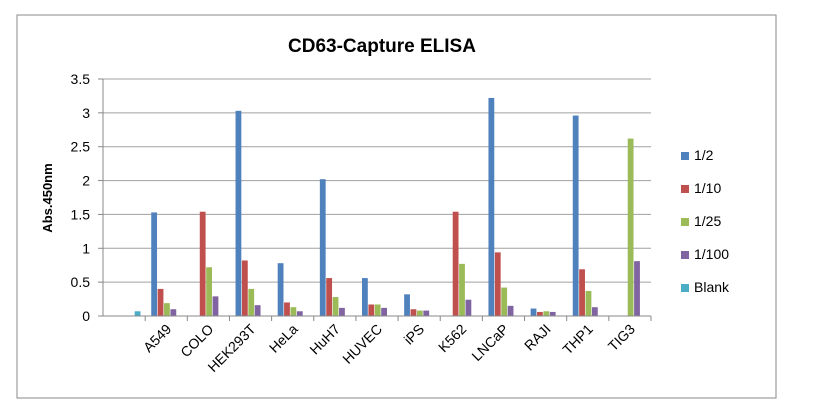 This screenshot has height=420, width=813. I want to click on bar-1-2-HeLa, so click(280, 289).